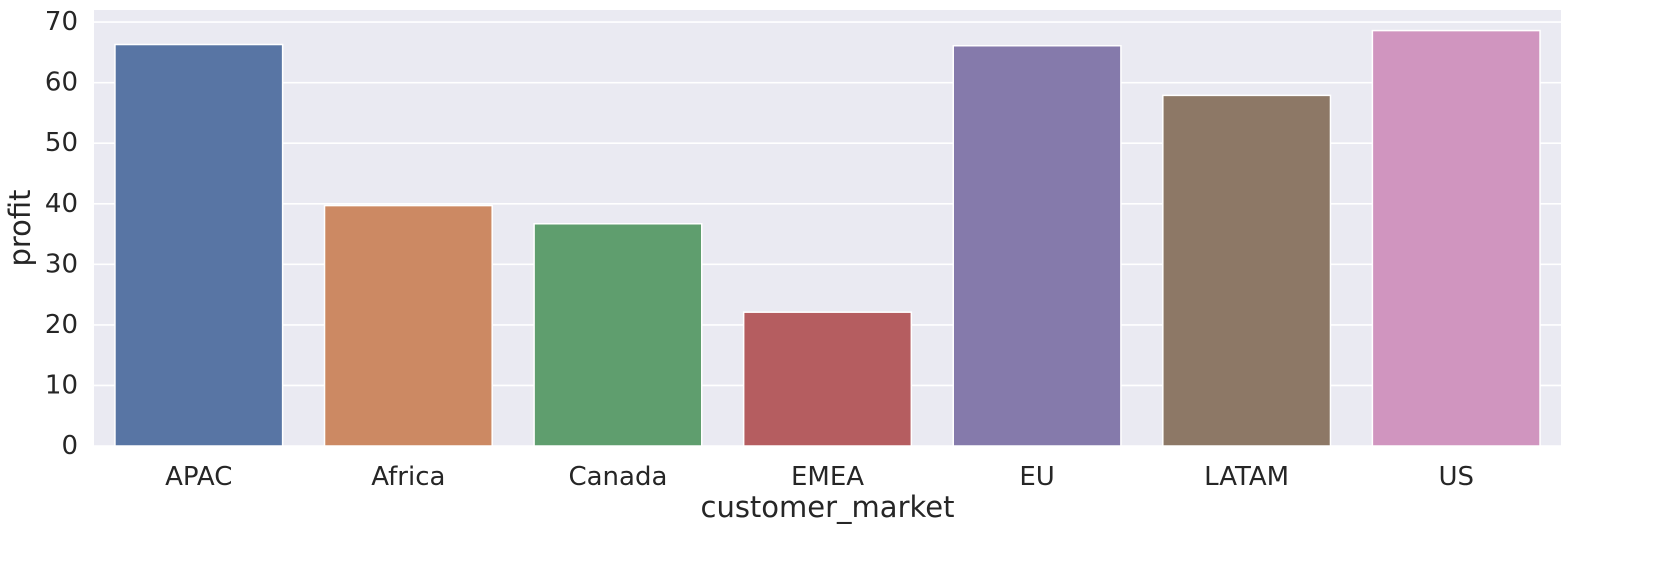 This screenshot has width=1656, height=566. I want to click on y-tick-label: 50, so click(61, 143).